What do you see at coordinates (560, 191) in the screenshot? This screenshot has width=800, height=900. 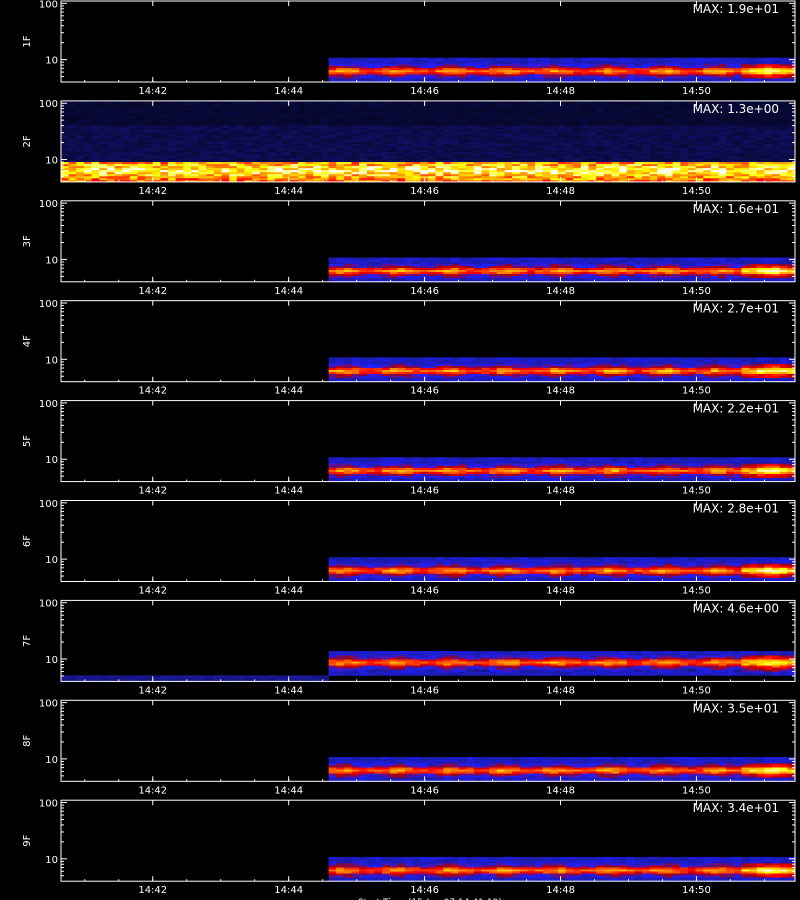 I see `x-tick-label: 14:48` at bounding box center [560, 191].